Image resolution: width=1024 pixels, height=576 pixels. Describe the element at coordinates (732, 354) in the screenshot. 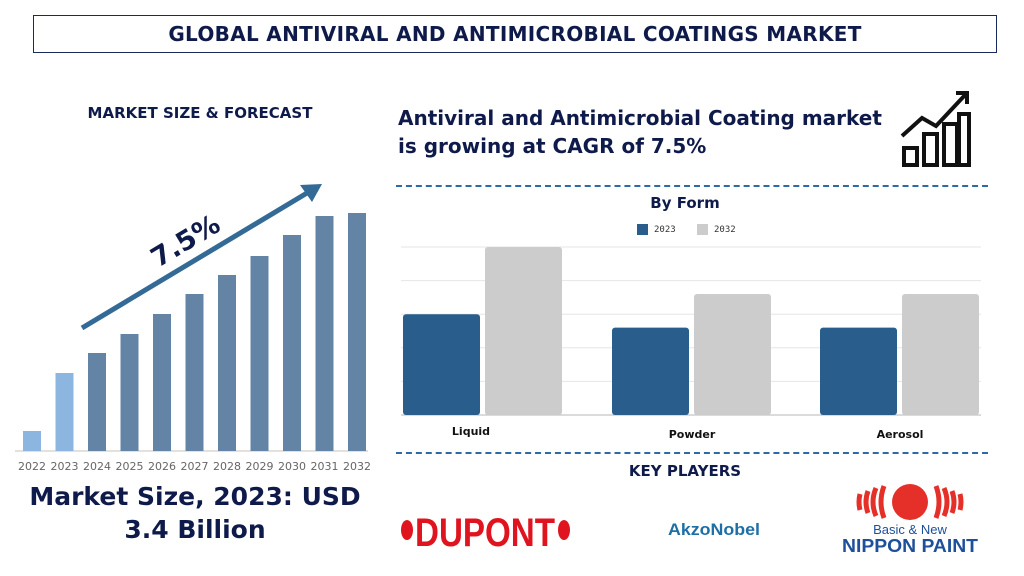

I see `bar-powder-2032` at that location.